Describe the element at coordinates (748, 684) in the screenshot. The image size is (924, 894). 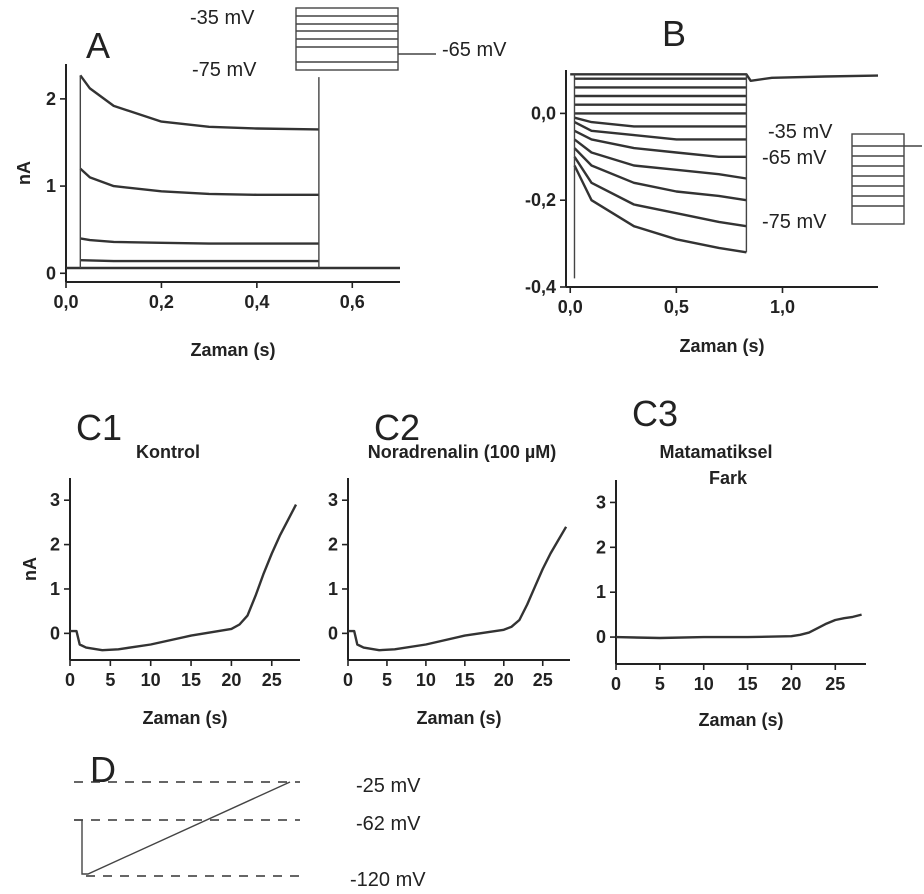
I see `c3-x-tick-label: 15` at that location.